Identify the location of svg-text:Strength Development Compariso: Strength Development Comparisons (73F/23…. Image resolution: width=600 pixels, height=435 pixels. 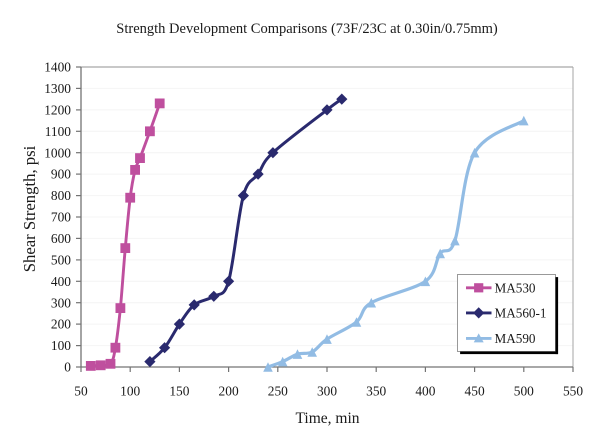
(307, 29).